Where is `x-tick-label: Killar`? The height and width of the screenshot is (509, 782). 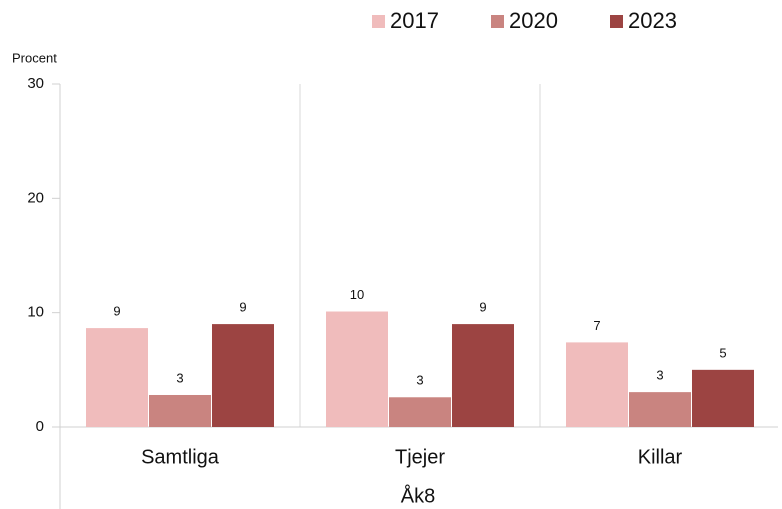 x-tick-label: Killar is located at coordinates (660, 457).